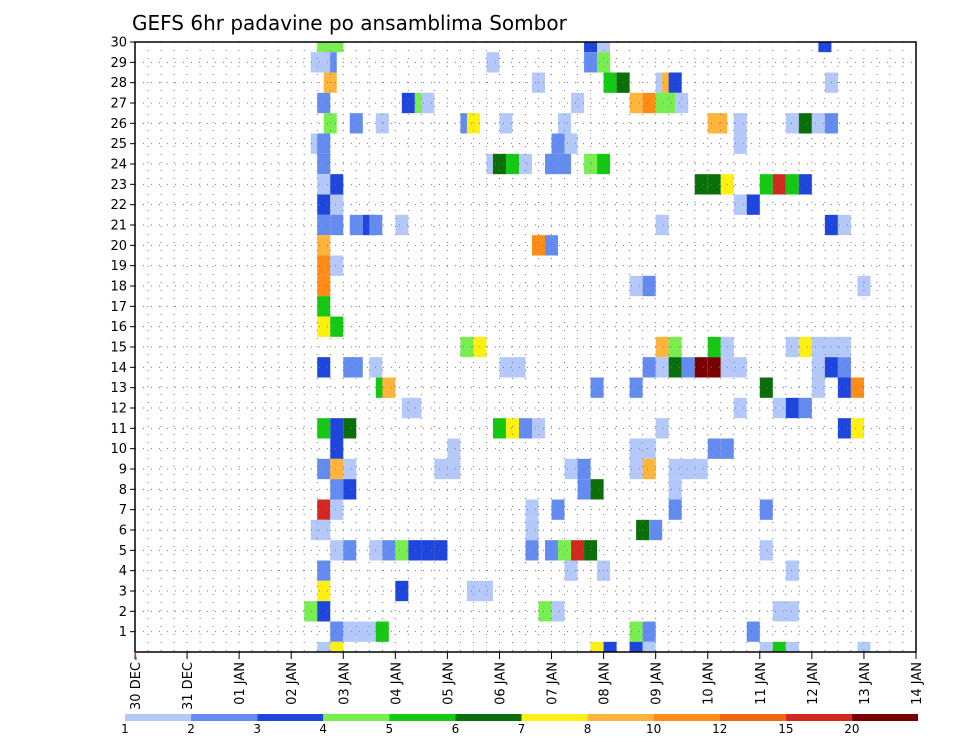 The image size is (960, 742). What do you see at coordinates (118, 185) in the screenshot?
I see `y-tick-label: 23` at bounding box center [118, 185].